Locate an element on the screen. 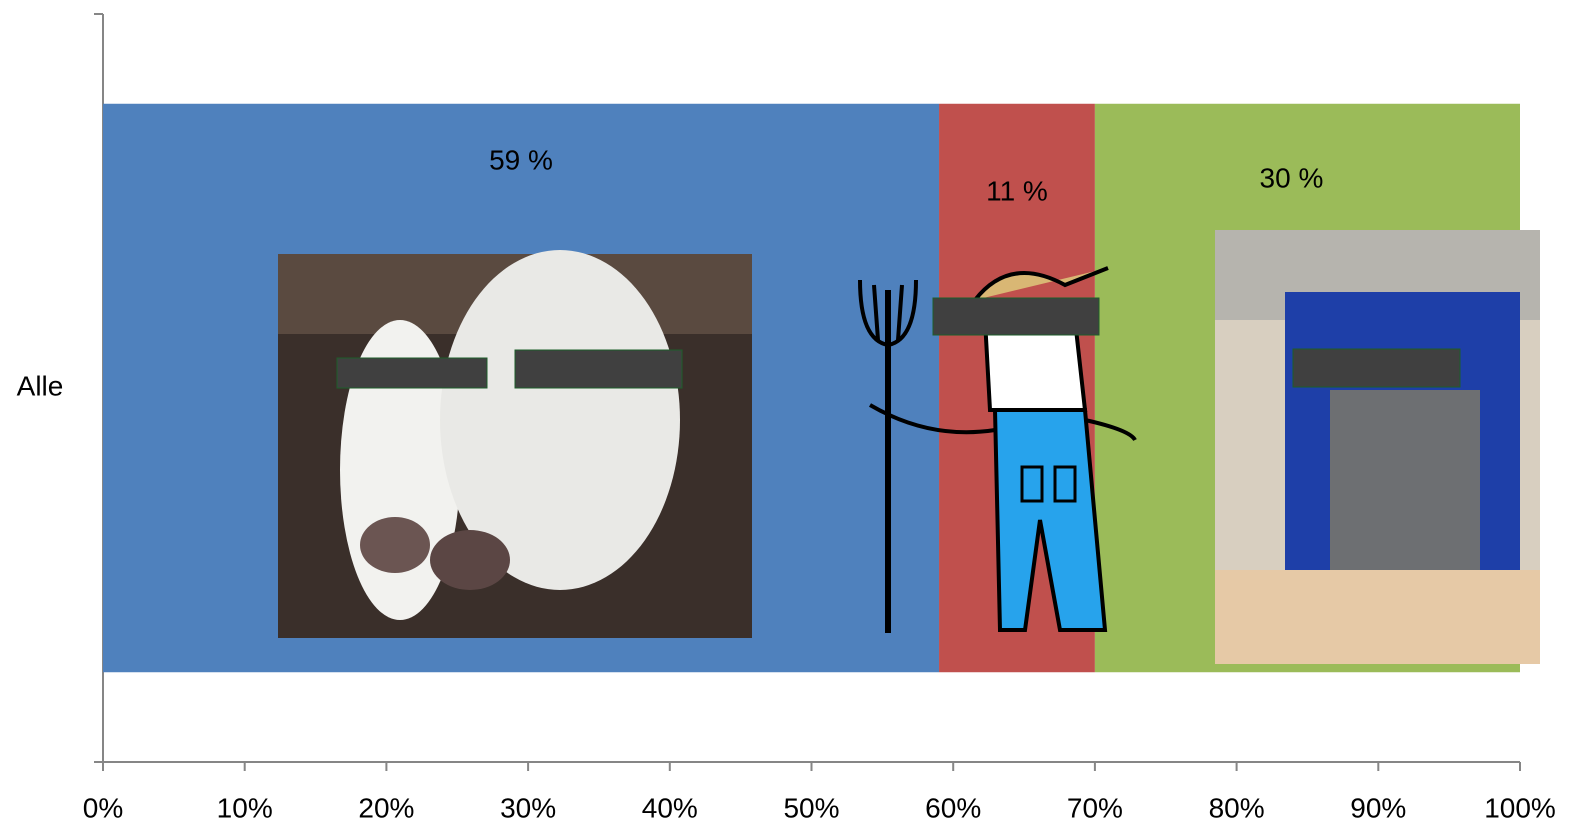 The height and width of the screenshot is (839, 1593). cow-photo is located at coordinates (515, 444).